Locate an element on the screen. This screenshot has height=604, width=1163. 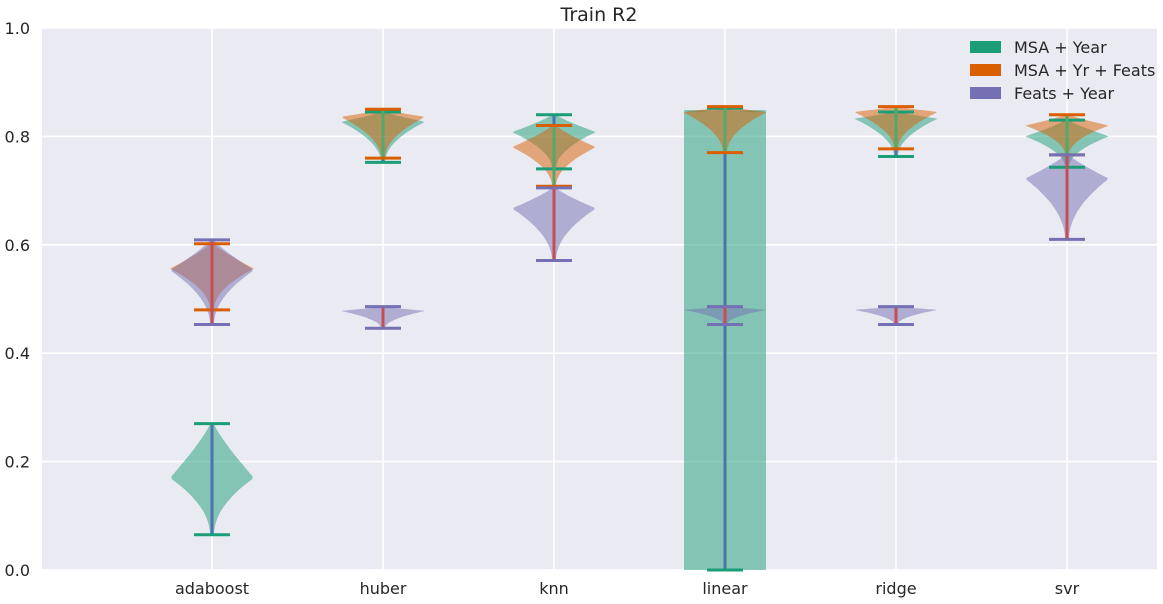
x-tick-label: linear is located at coordinates (725, 588).